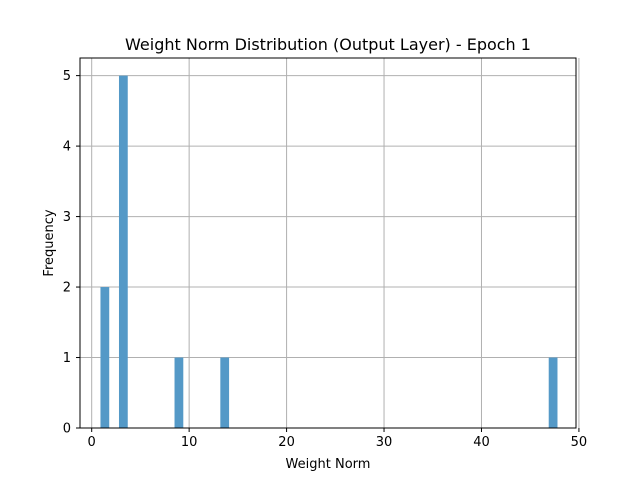  Describe the element at coordinates (71, 253) in the screenshot. I see `y-axis-ticks: 0 1 2 3 4 5` at that location.